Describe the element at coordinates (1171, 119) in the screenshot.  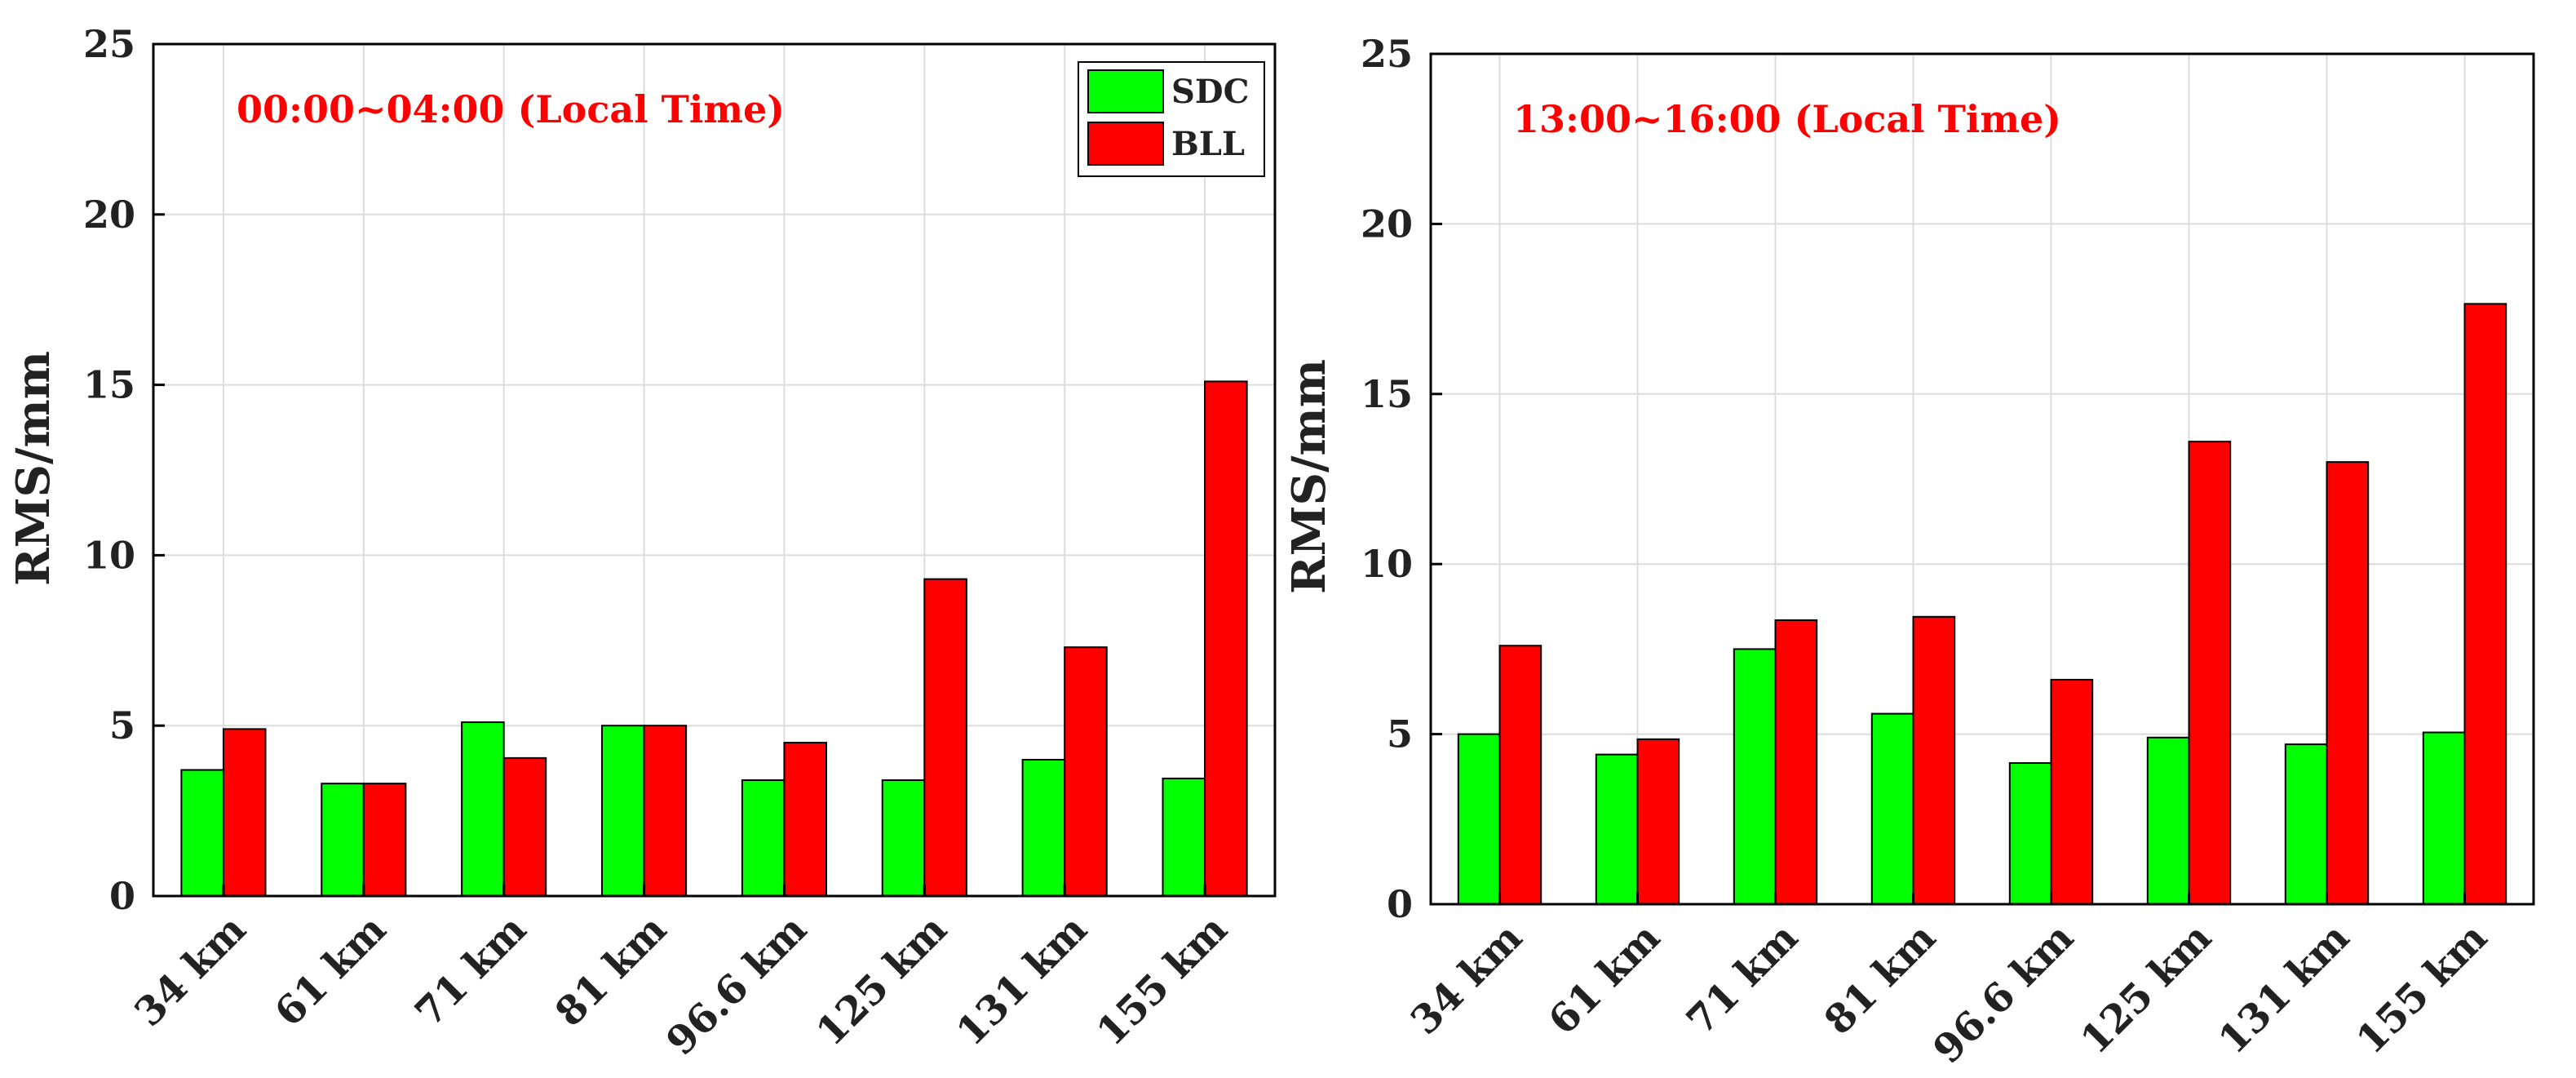
I see `legend: SDC BLL` at that location.